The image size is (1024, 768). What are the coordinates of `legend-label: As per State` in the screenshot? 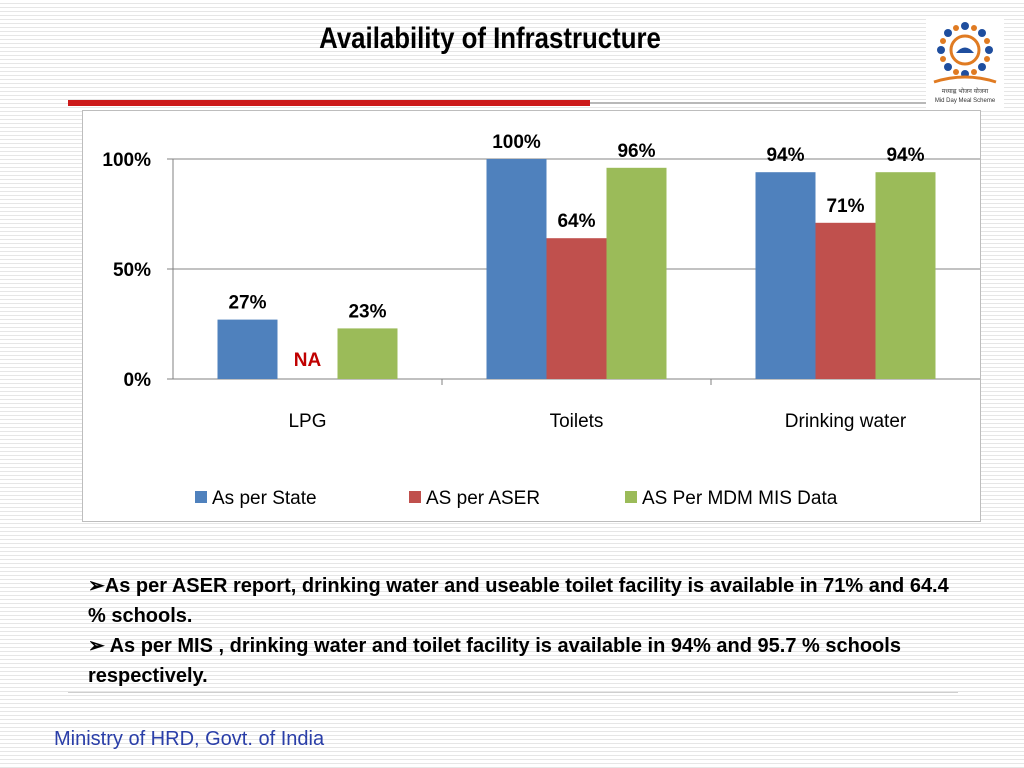 It's located at (264, 498).